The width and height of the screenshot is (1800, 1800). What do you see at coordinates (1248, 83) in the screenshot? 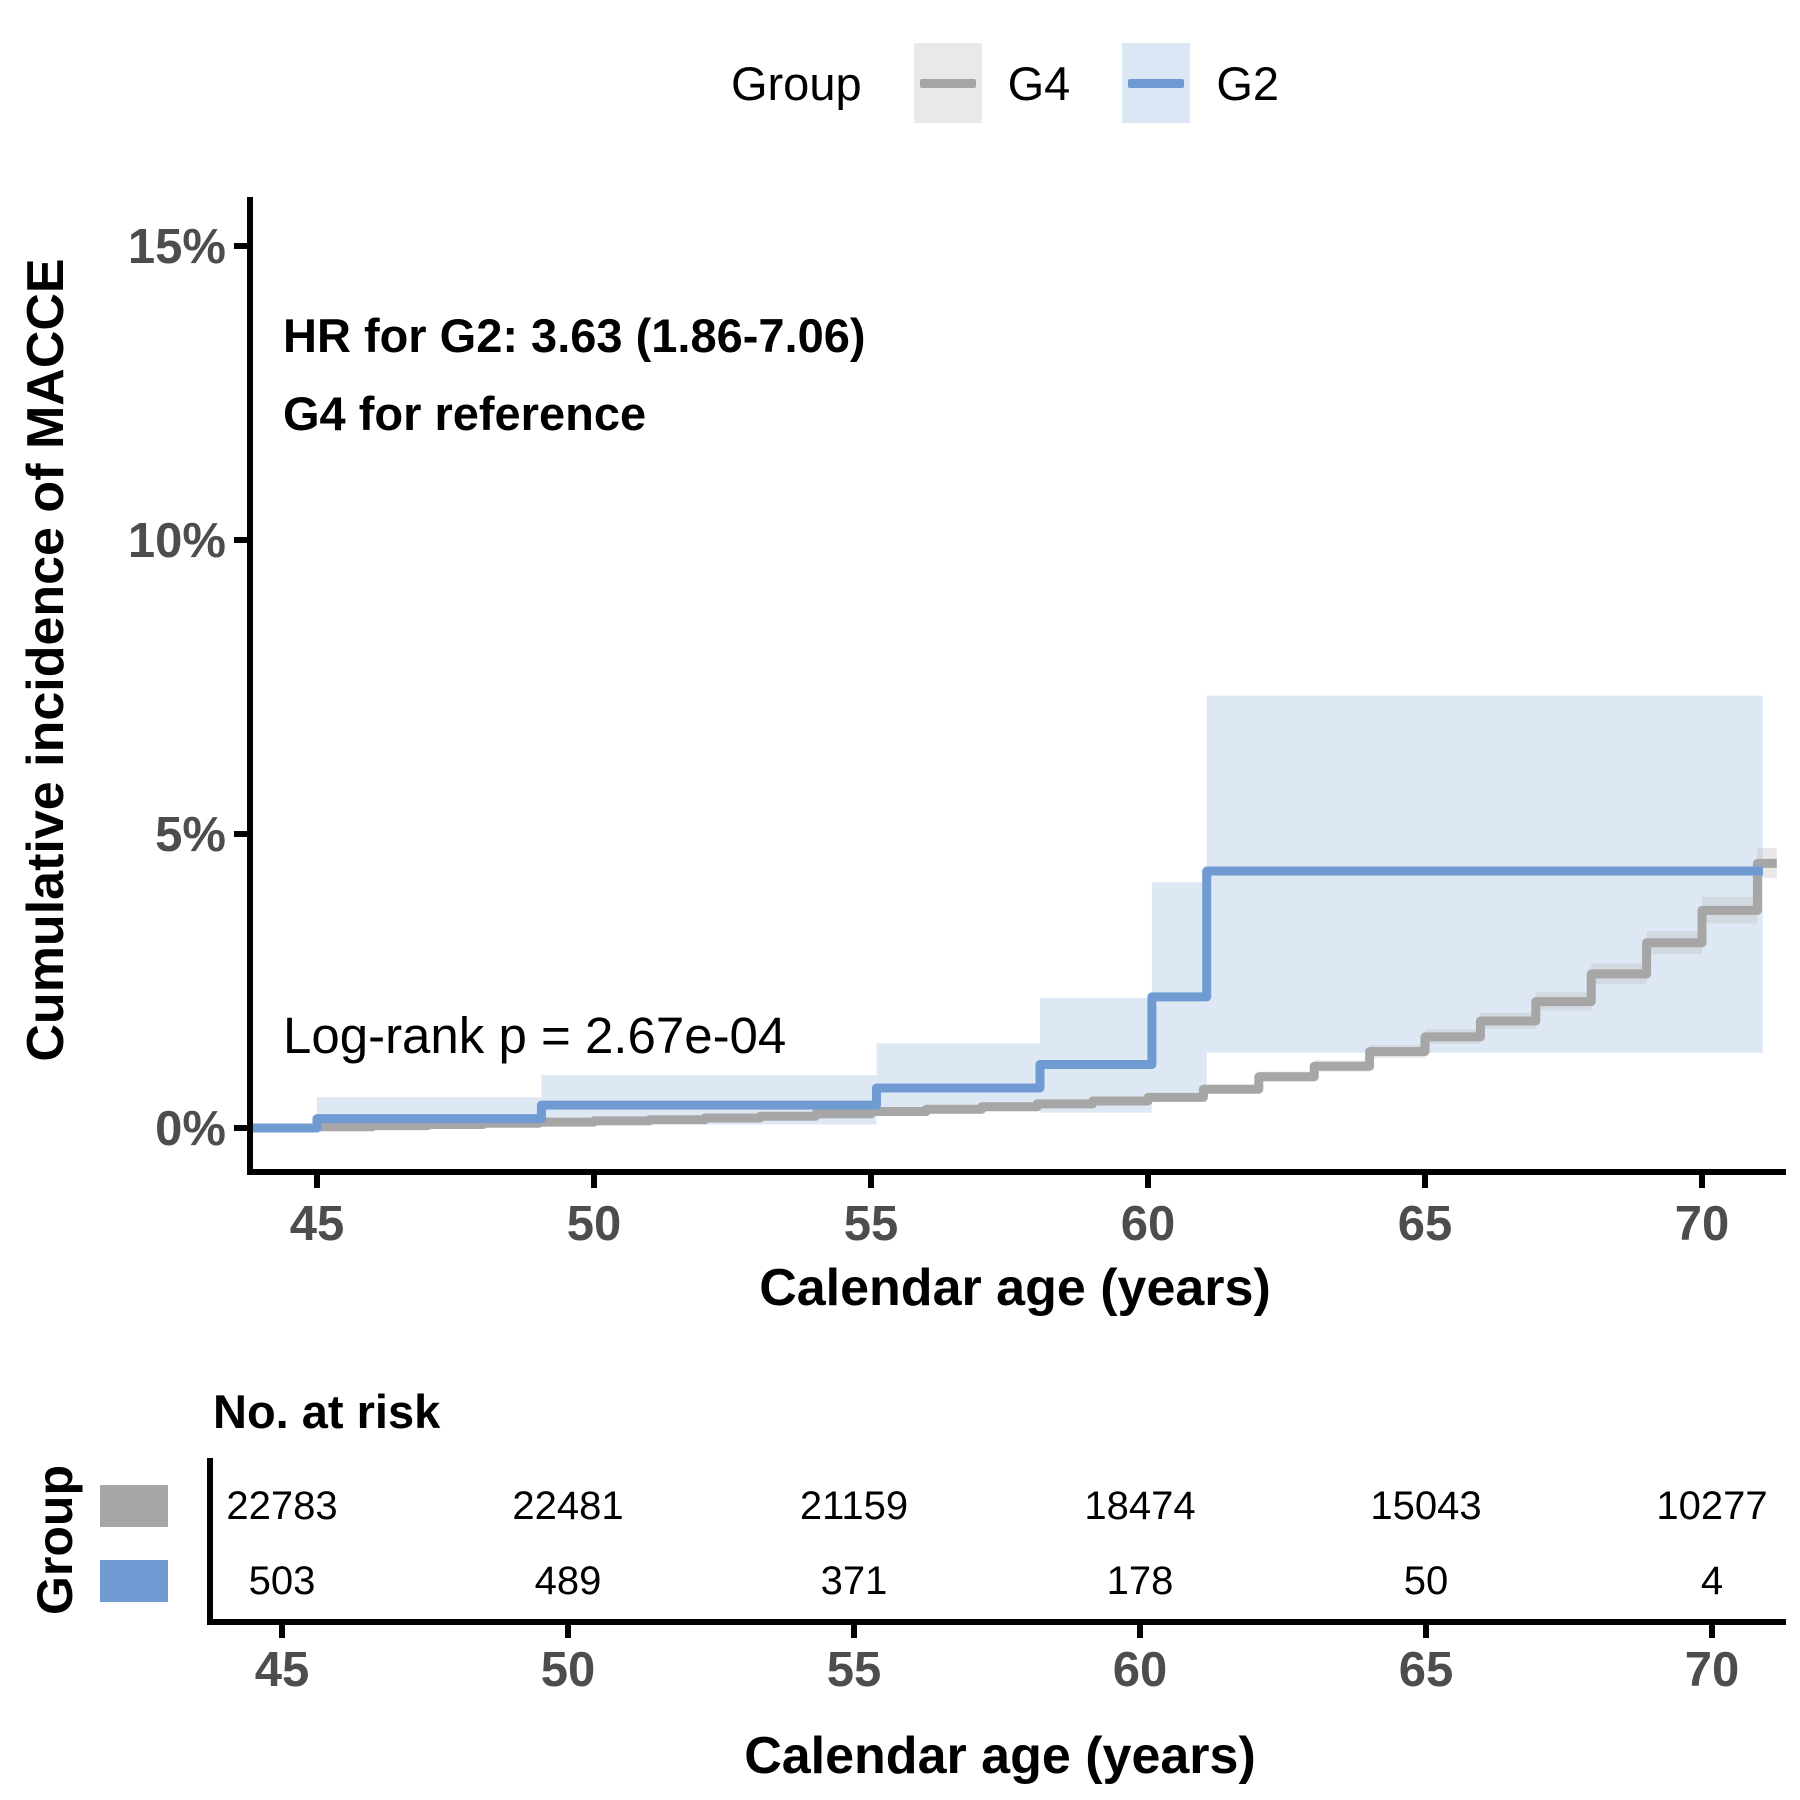
I see `legend-label-g2: G2` at bounding box center [1248, 83].